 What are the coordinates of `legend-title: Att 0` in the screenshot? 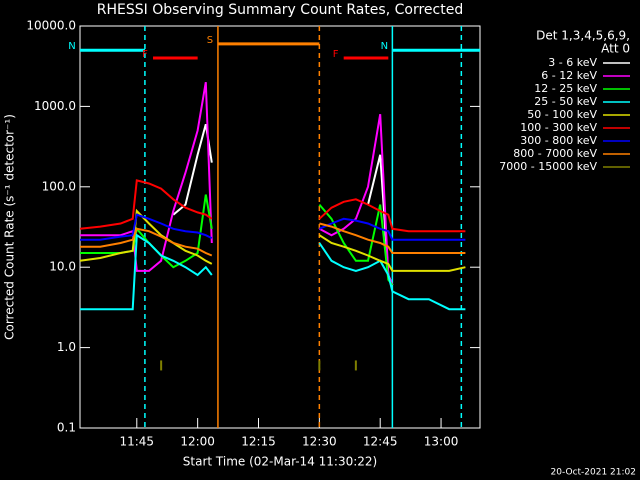 It's located at (615, 49).